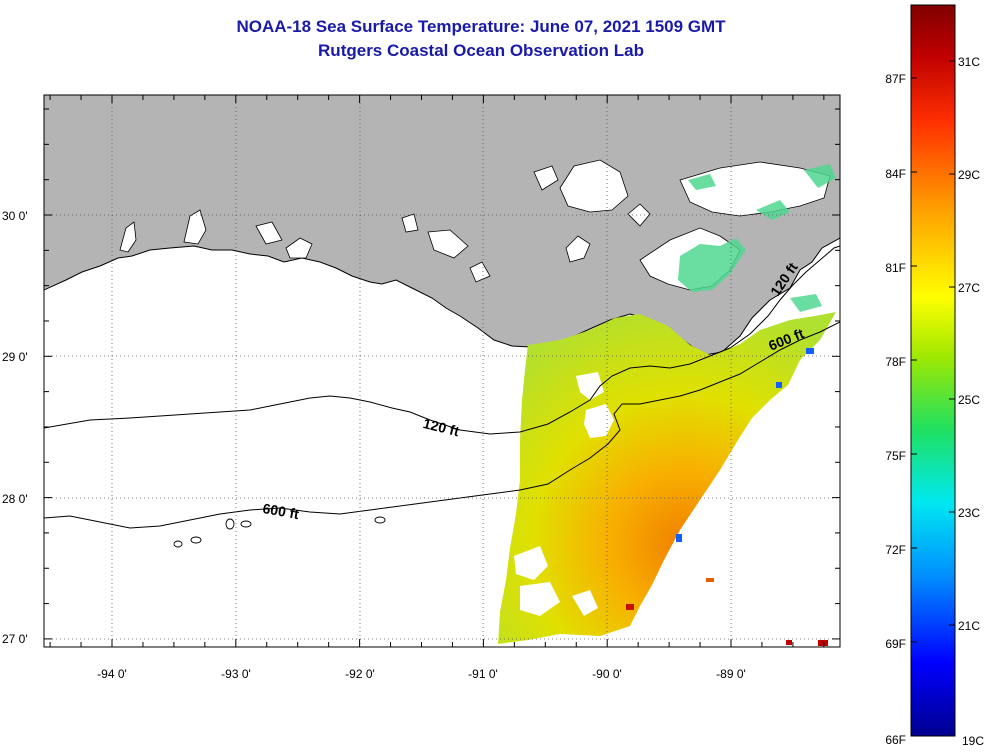 Image resolution: width=992 pixels, height=754 pixels. Describe the element at coordinates (969, 62) in the screenshot. I see `colorbar-c-label: 31C` at that location.